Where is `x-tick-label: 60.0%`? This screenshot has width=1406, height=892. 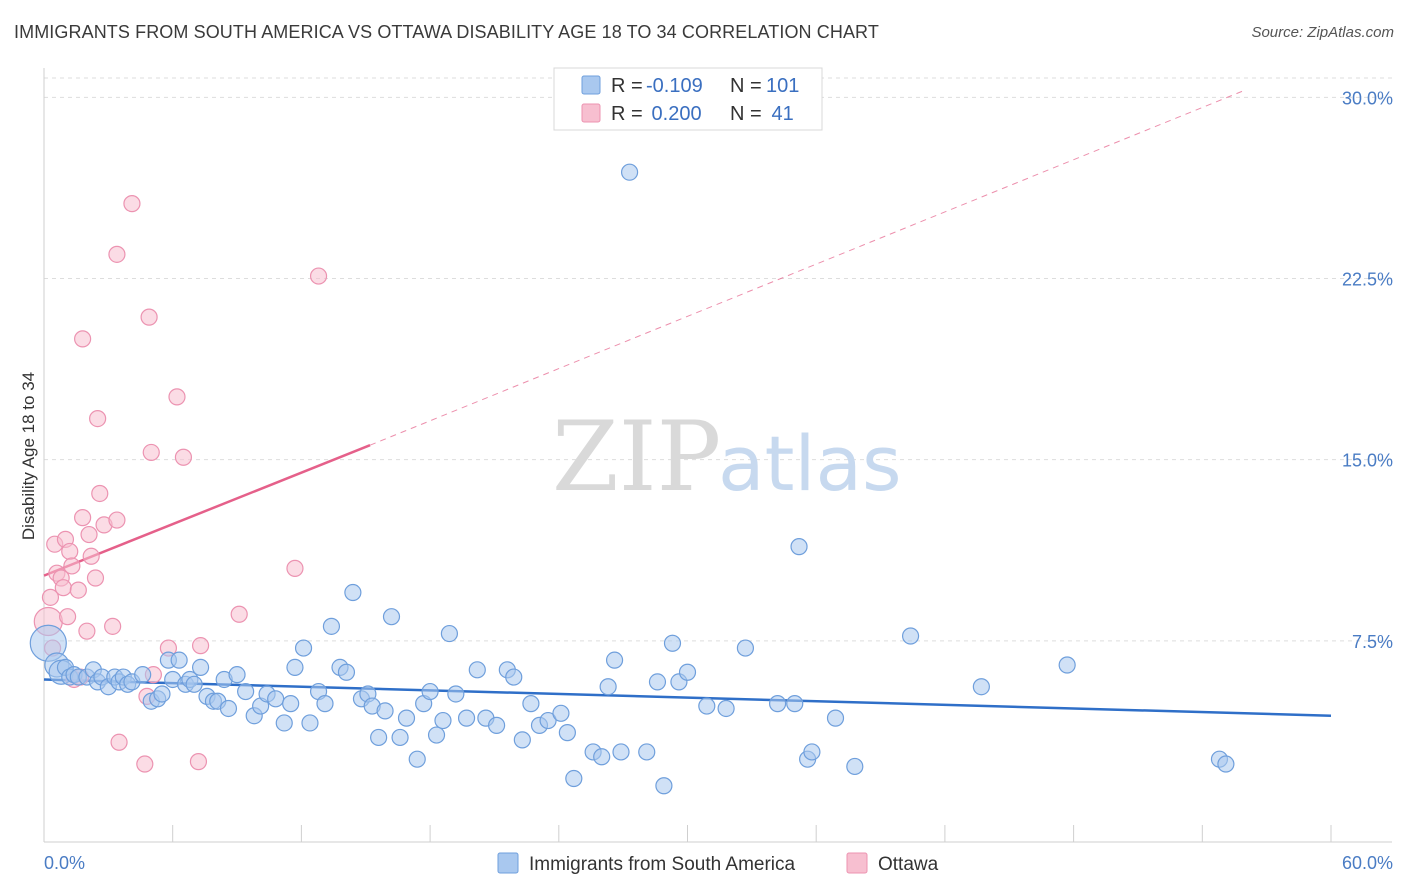 x-tick-label: 60.0% is located at coordinates (1367, 863).